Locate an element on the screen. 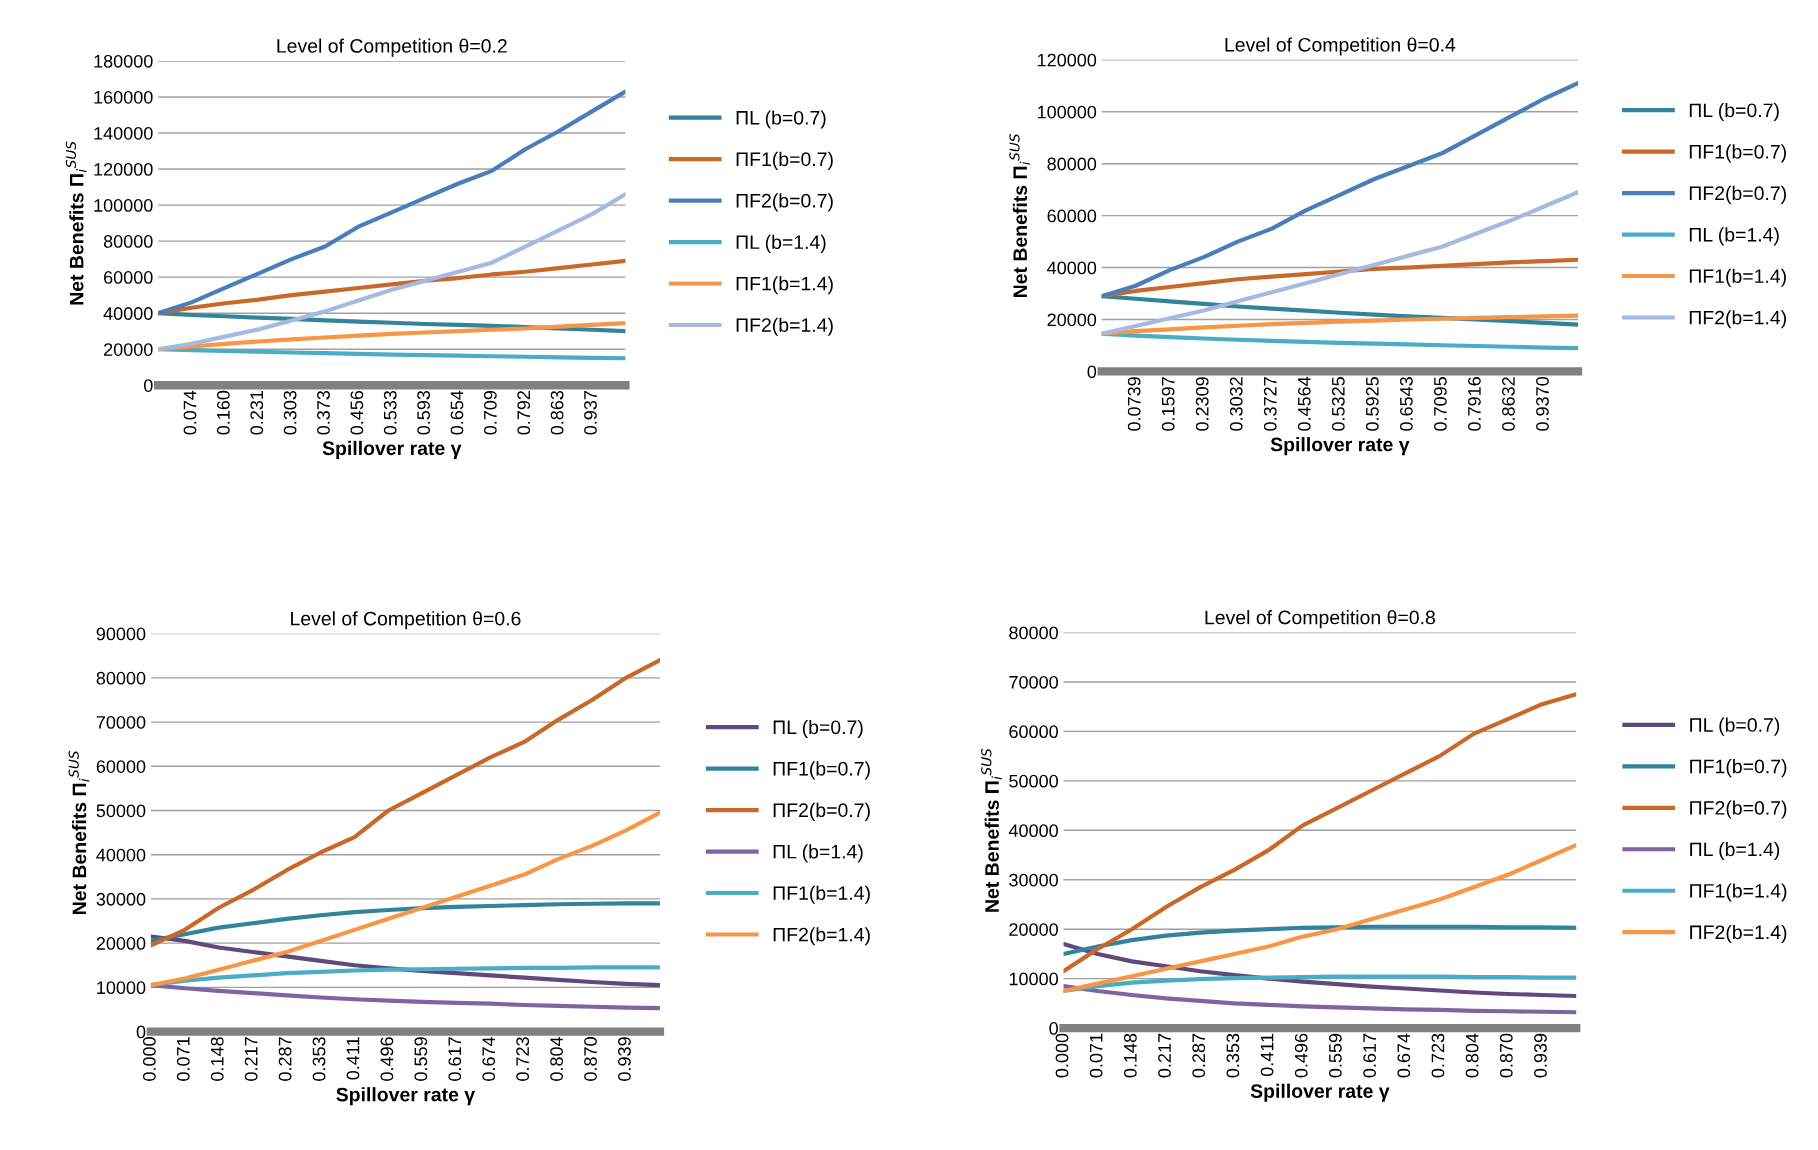 The height and width of the screenshot is (1150, 1818). y-tick-label: 90000 is located at coordinates (121, 634).